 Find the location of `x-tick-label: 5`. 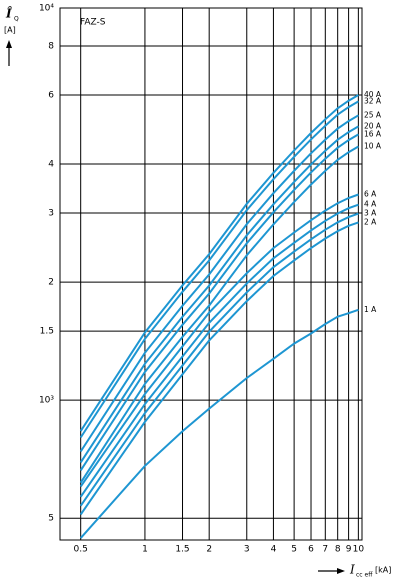

x-tick-label: 5 is located at coordinates (294, 550).